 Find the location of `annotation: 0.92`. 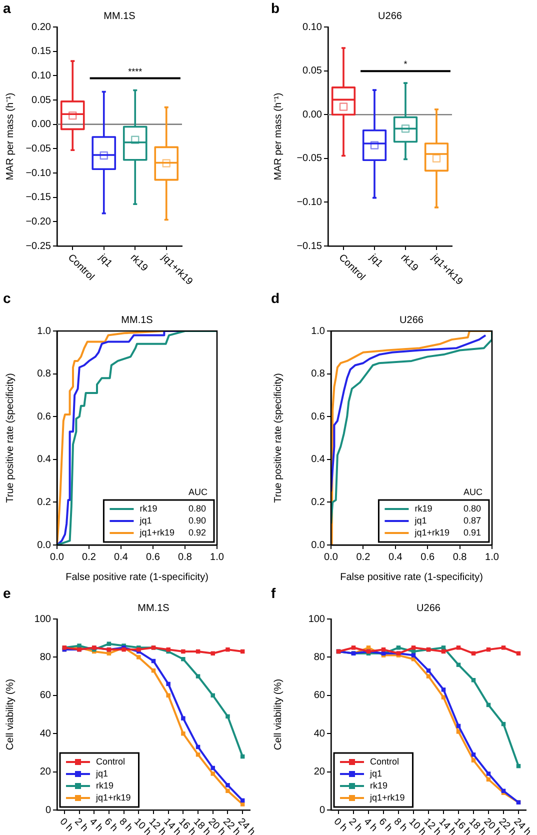

annotation: 0.92 is located at coordinates (197, 532).